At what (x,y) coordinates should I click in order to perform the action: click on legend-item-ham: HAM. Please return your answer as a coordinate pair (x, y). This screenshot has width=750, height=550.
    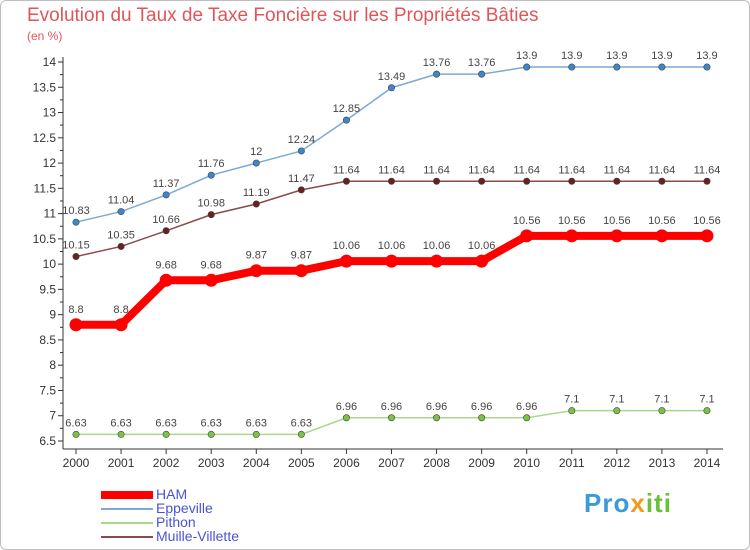
    Looking at the image, I should click on (201, 494).